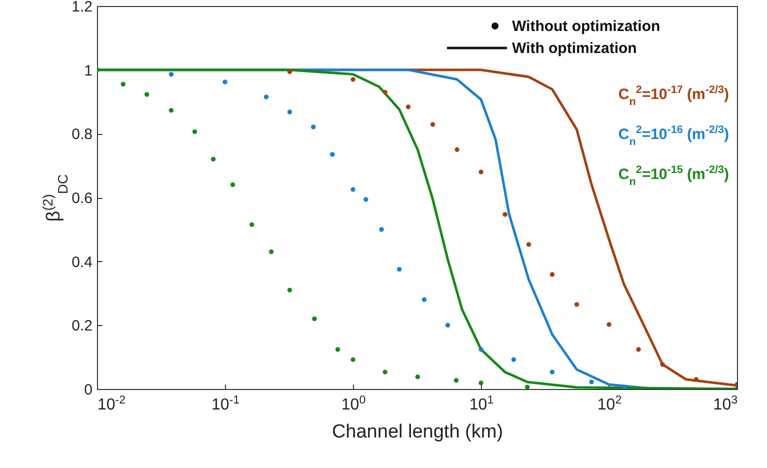 The height and width of the screenshot is (468, 767). Describe the element at coordinates (88, 71) in the screenshot. I see `y-tick-label: 1` at that location.